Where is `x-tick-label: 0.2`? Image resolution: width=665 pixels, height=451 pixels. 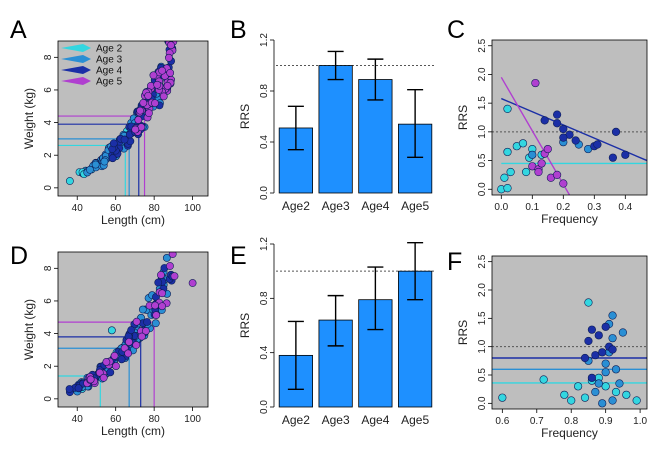 x-tick-label: 0.2 is located at coordinates (563, 207).